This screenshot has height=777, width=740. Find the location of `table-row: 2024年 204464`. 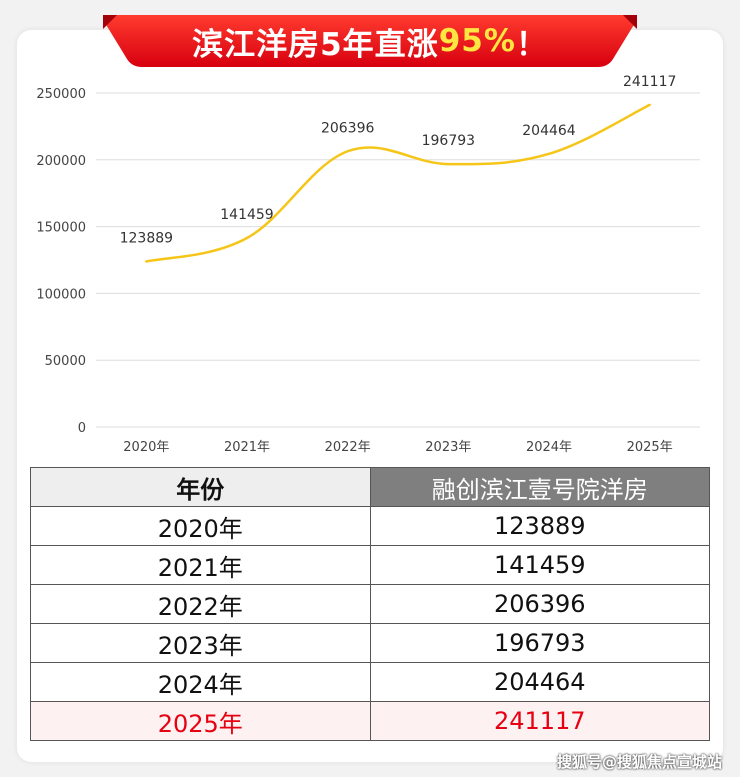

table-row: 2024年 204464 is located at coordinates (370, 682).